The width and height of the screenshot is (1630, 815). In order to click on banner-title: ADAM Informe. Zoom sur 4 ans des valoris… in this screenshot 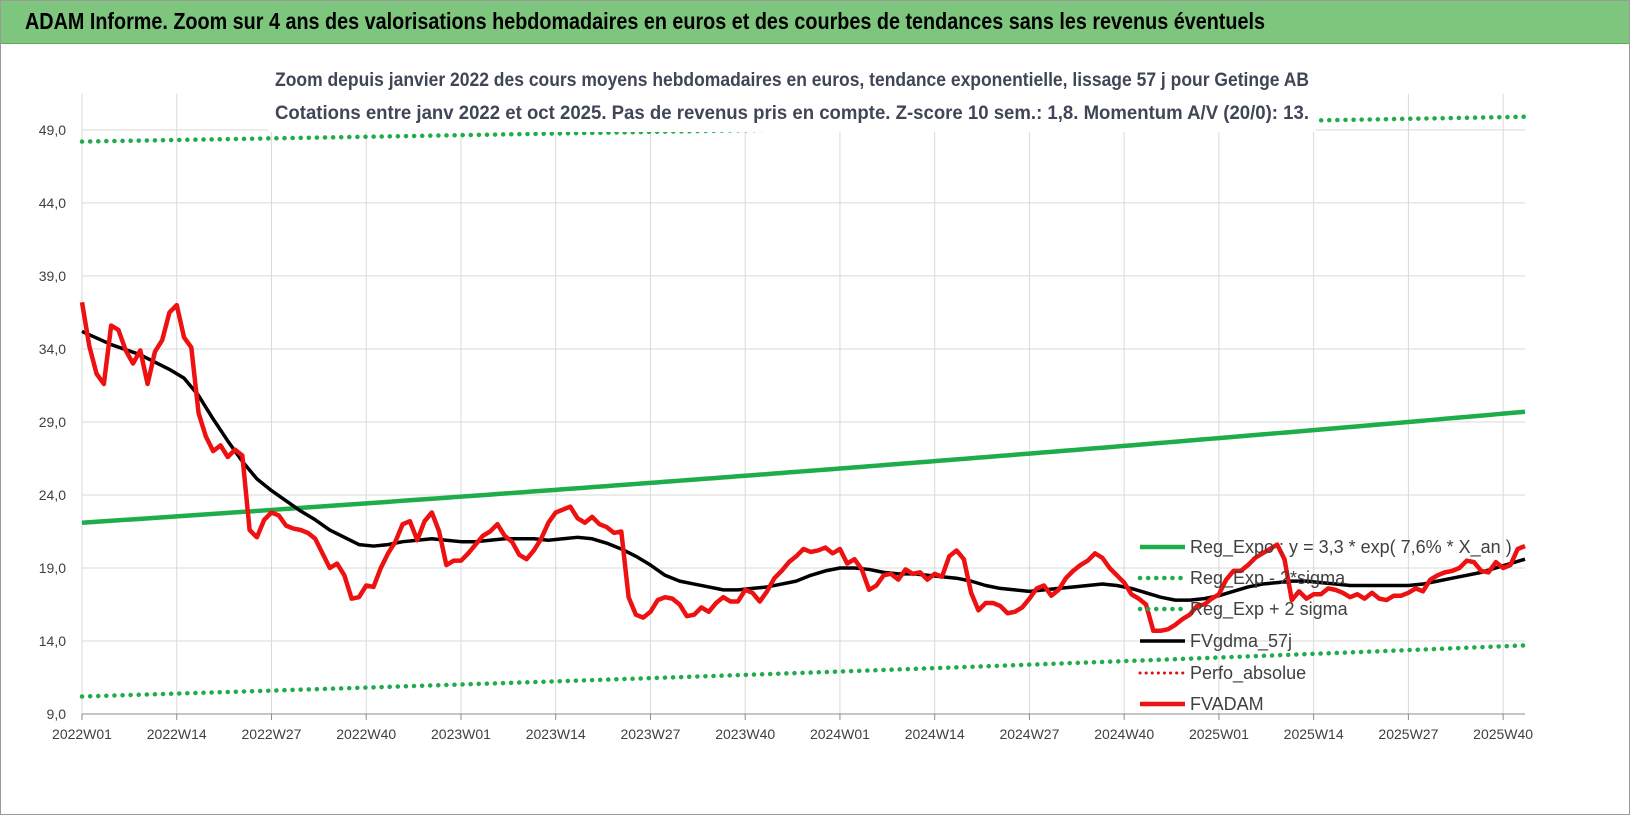, I will do `click(645, 21)`.